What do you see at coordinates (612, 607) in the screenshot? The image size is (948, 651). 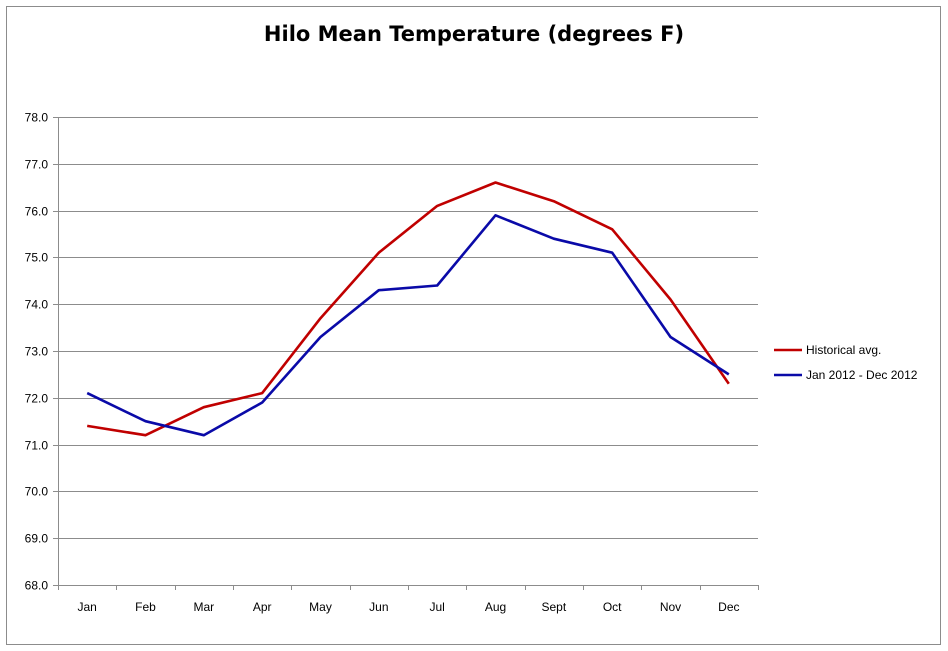 I see `x-tick-label: Oct` at bounding box center [612, 607].